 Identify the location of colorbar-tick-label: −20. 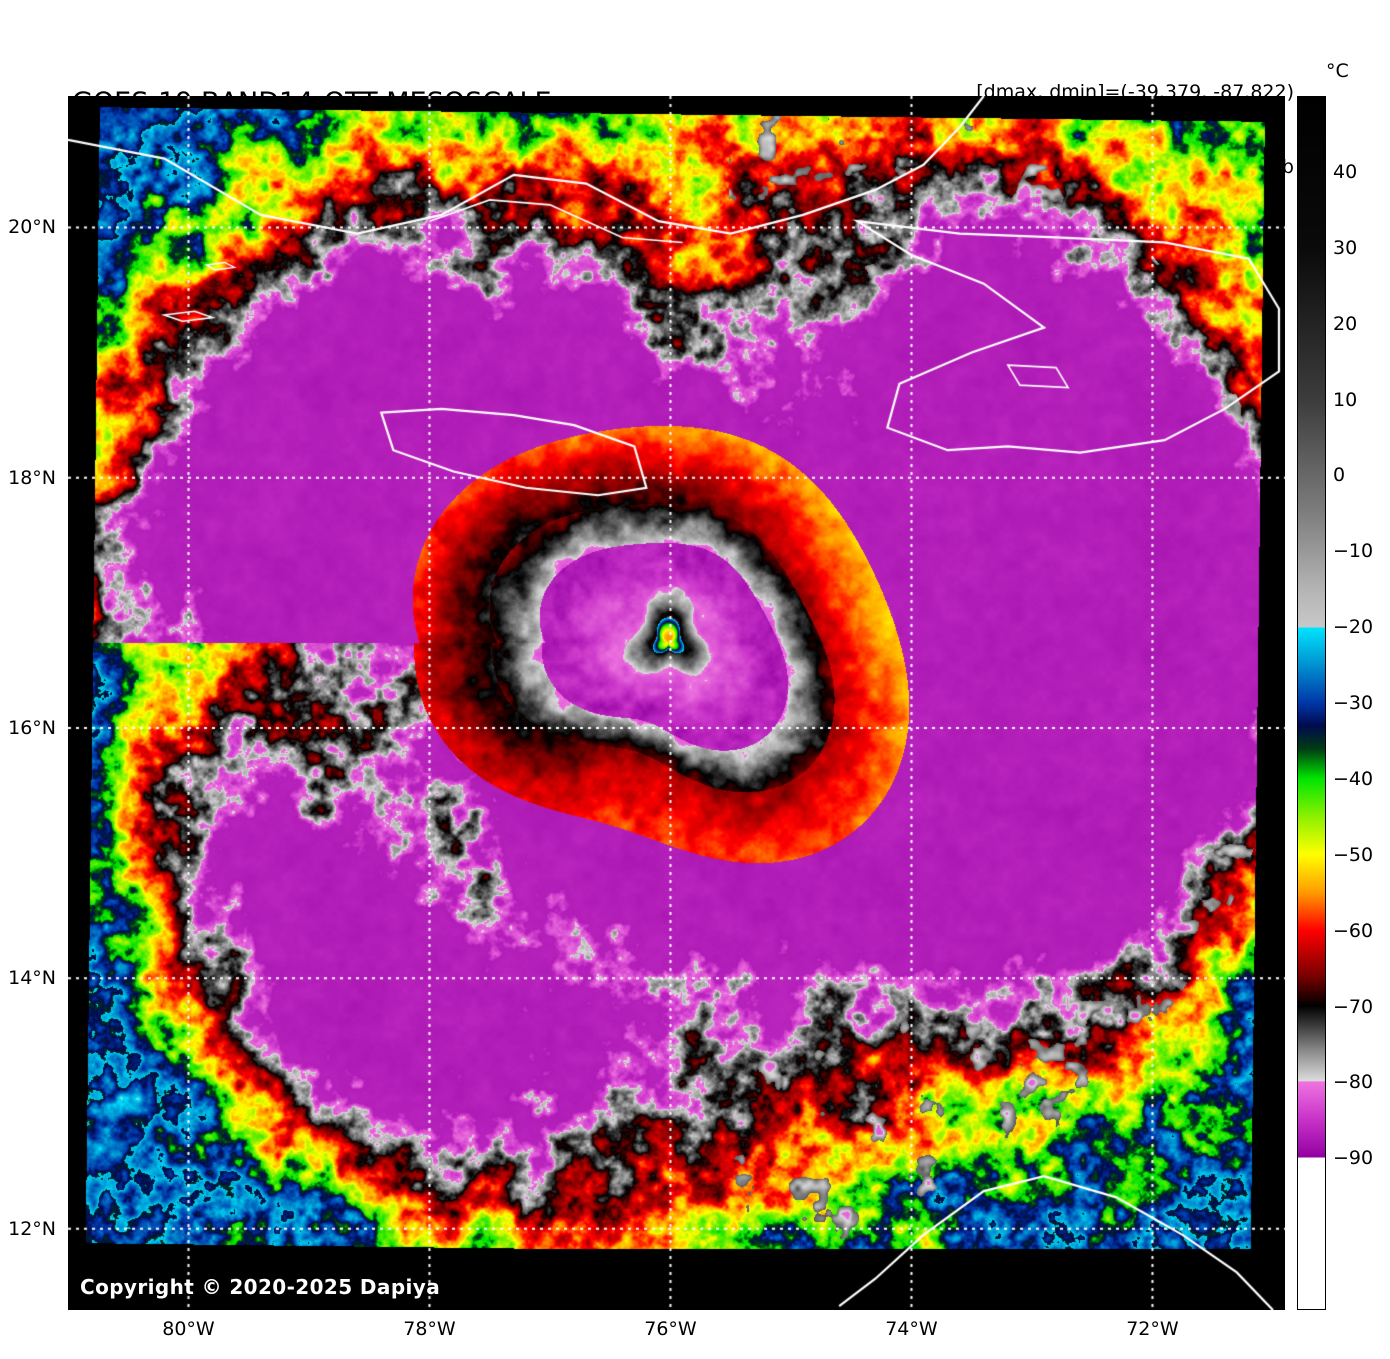
(1353, 627).